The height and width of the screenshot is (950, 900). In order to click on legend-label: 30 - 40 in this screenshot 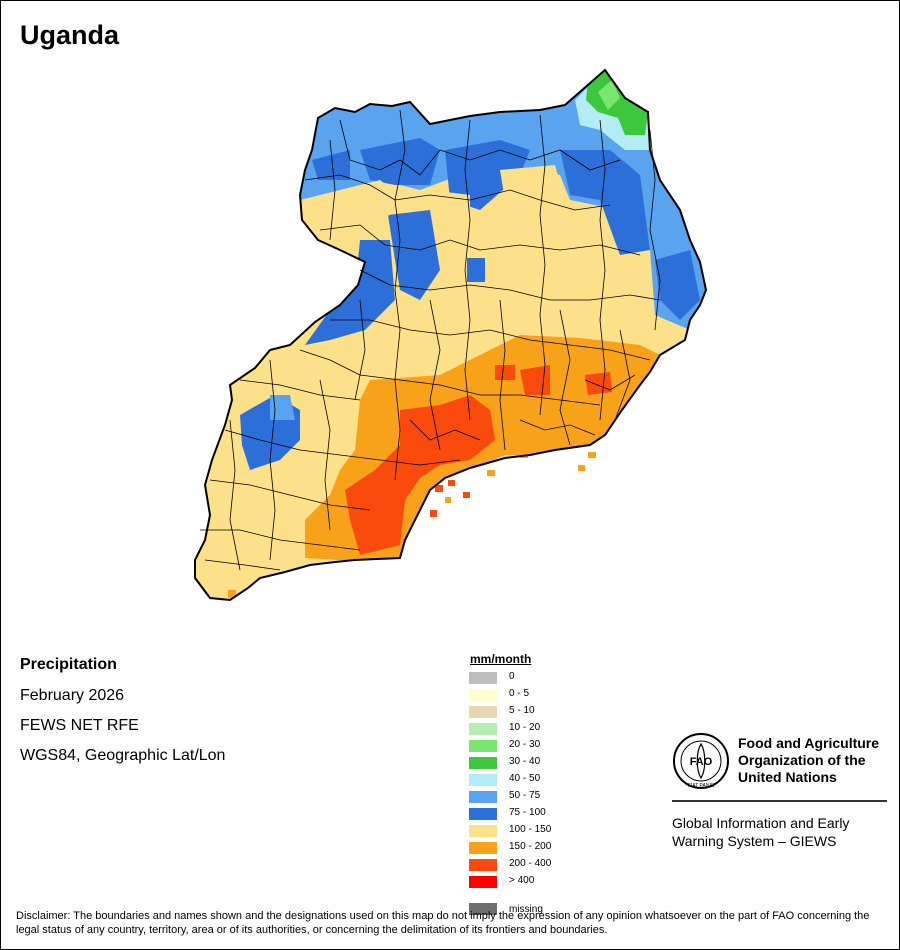, I will do `click(525, 761)`.